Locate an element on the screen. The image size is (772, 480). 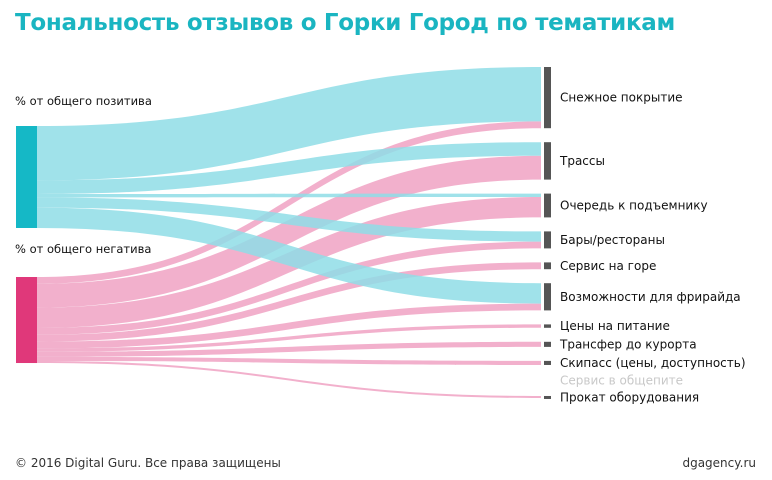
target-label-7: Трансфер до курорта is located at coordinates (628, 344).